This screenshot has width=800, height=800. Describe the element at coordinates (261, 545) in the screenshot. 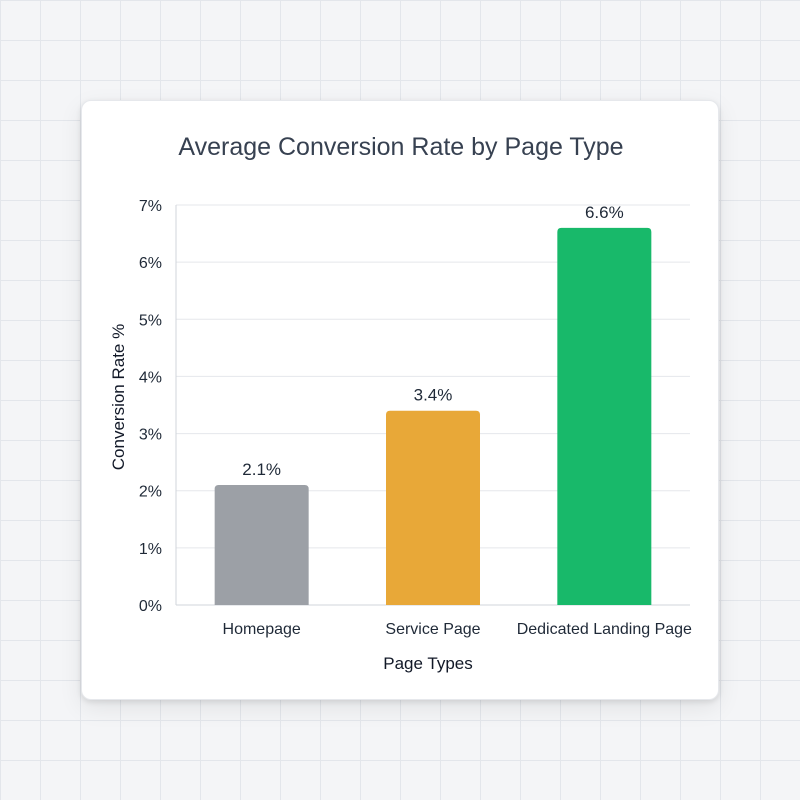

I see `bar-homepage` at that location.